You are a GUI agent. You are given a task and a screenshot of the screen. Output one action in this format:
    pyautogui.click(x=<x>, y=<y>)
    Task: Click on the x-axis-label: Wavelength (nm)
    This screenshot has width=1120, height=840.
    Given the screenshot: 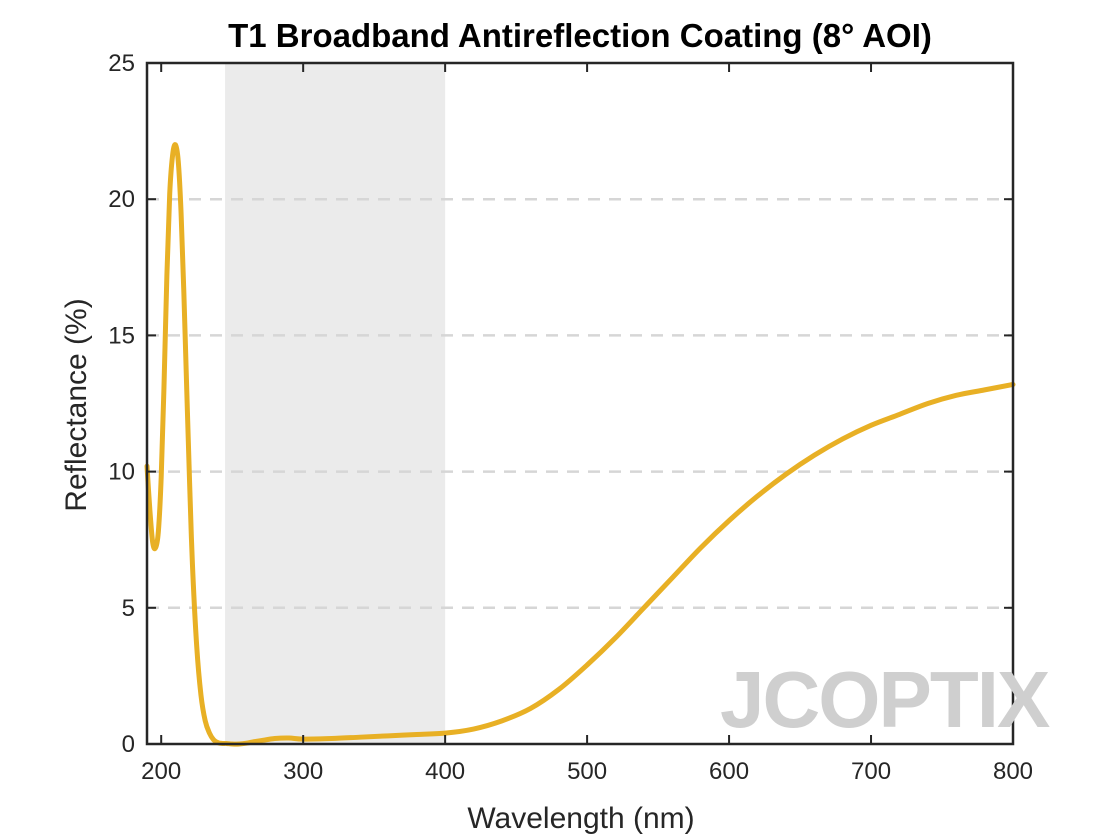 What is the action you would take?
    pyautogui.click(x=580, y=818)
    